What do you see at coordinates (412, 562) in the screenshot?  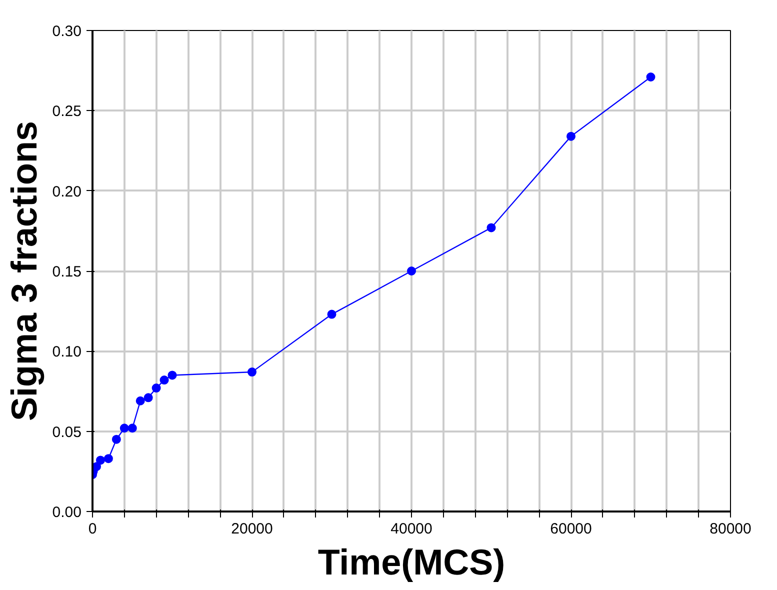 I see `x-axis-title: Time(MCS)` at bounding box center [412, 562].